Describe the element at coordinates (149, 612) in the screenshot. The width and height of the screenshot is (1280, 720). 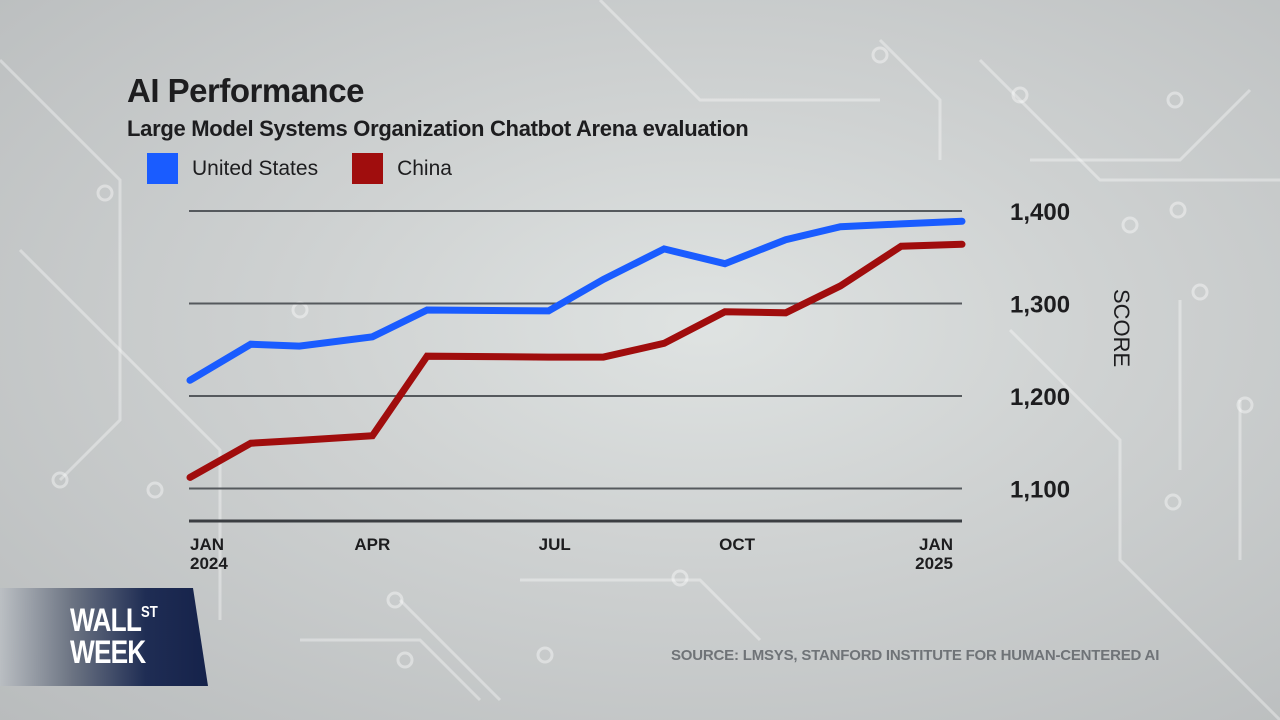
I see `logo-st: ST` at that location.